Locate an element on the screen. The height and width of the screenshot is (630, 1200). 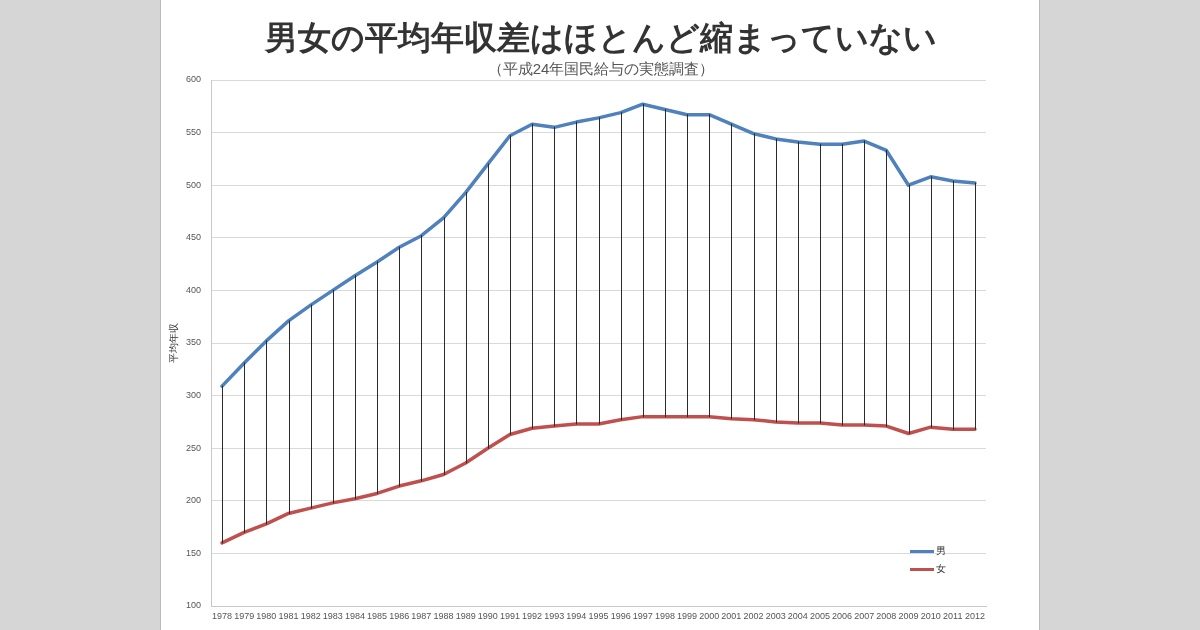
x-tick-label: 2001 is located at coordinates (731, 615).